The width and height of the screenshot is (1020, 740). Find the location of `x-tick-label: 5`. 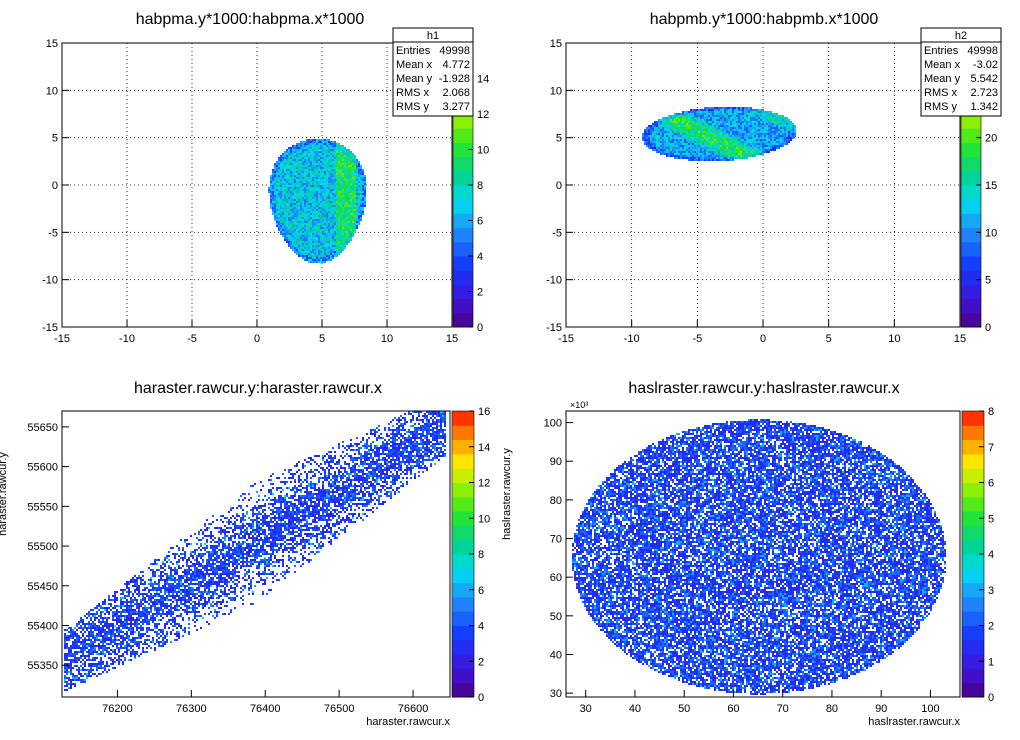

x-tick-label: 5 is located at coordinates (322, 339).